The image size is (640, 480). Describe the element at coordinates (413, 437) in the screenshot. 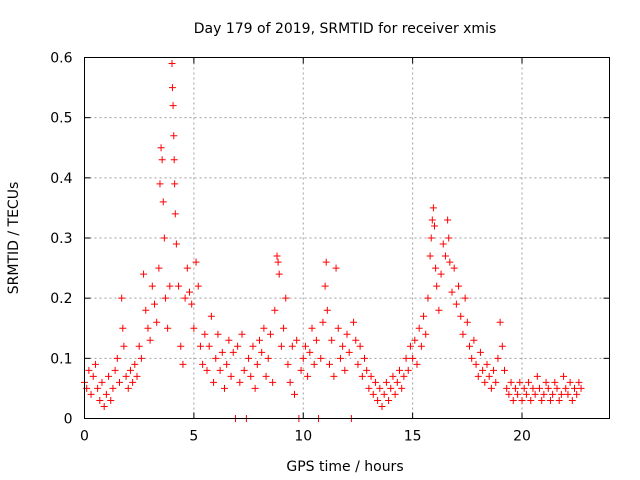

I see `x-tick-label: 15` at that location.